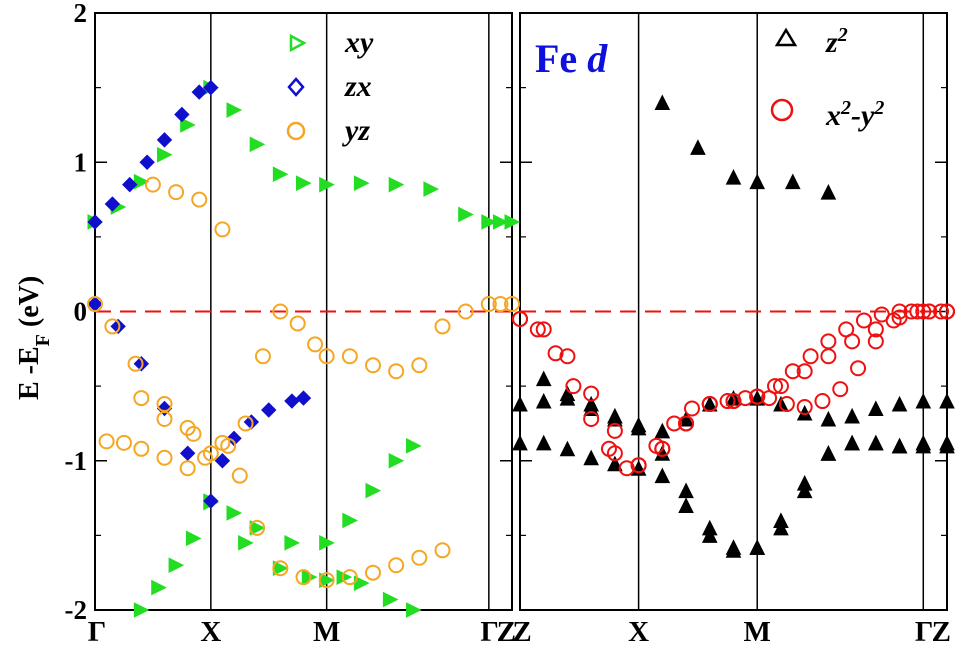 The image size is (957, 650). Describe the element at coordinates (571, 58) in the screenshot. I see `fe-d-panel-label: Fe d` at that location.